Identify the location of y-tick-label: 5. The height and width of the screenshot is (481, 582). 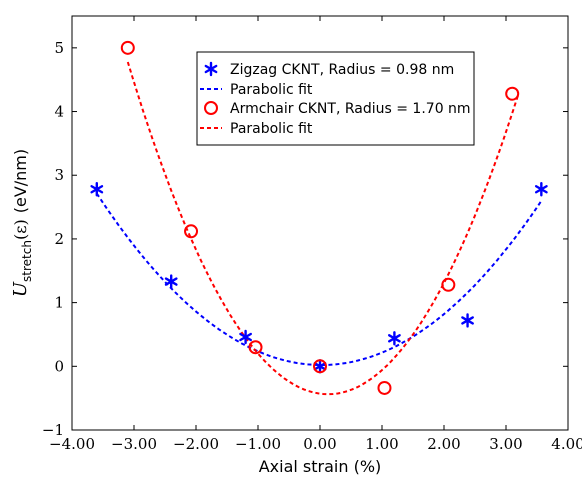
(59, 48).